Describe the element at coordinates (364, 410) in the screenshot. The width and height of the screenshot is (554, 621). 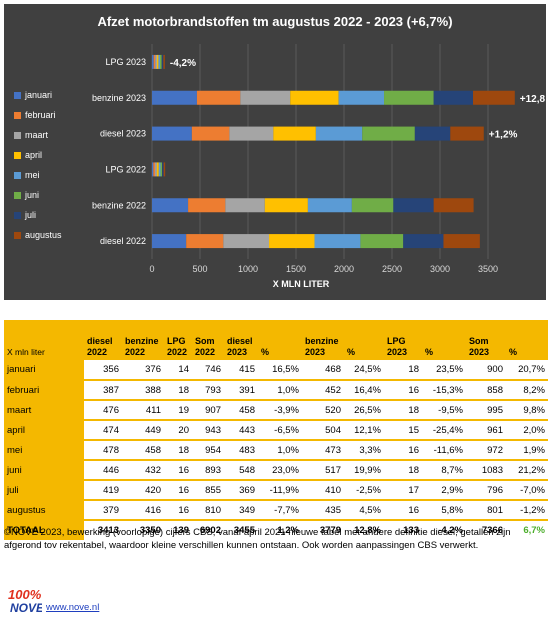
I see `table-cell: 26,5%` at that location.